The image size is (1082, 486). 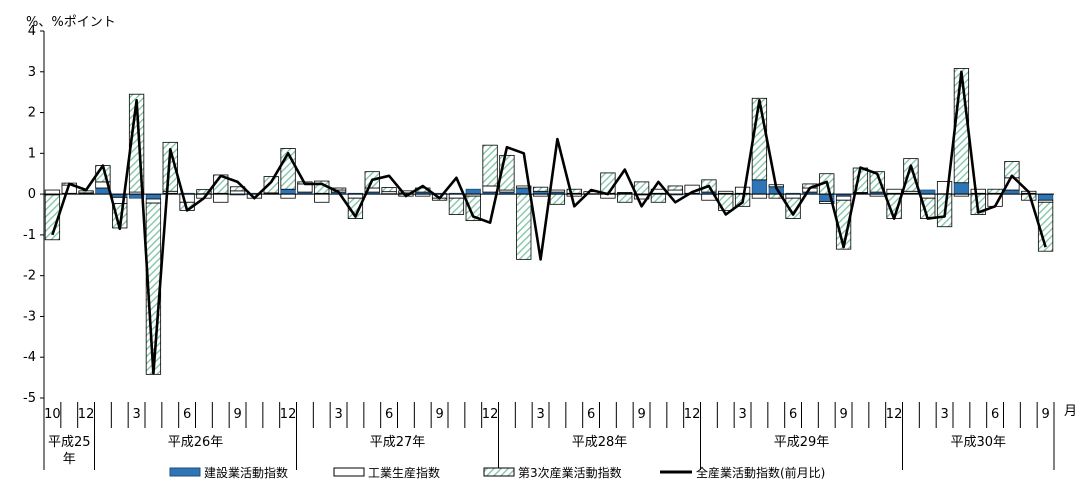 I want to click on legend-label-construction: 建設業活動指数, so click(x=246, y=472).